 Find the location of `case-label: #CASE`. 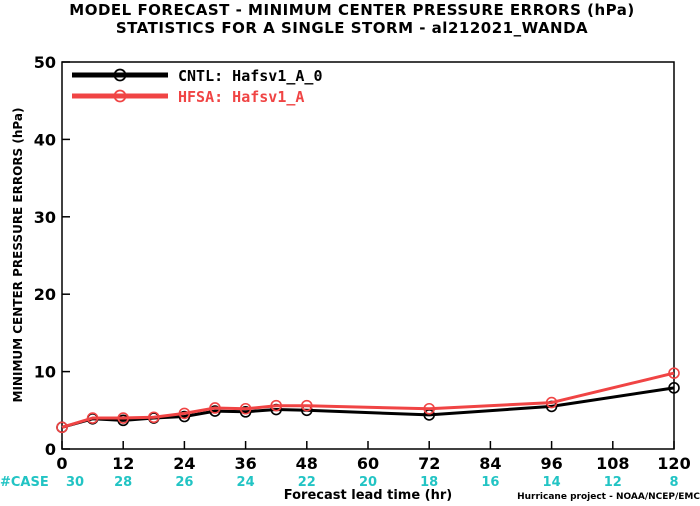

case-label: #CASE is located at coordinates (24, 482).